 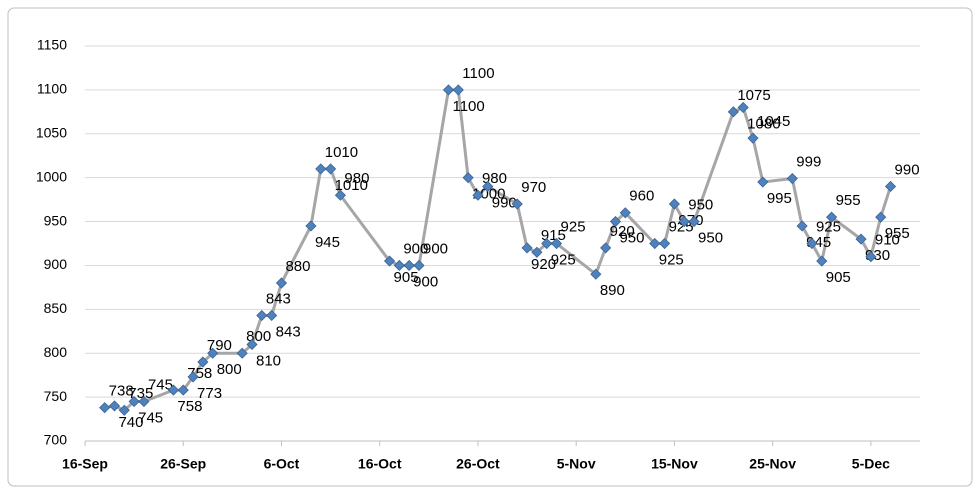 I want to click on data-label: 758, so click(x=189, y=406).